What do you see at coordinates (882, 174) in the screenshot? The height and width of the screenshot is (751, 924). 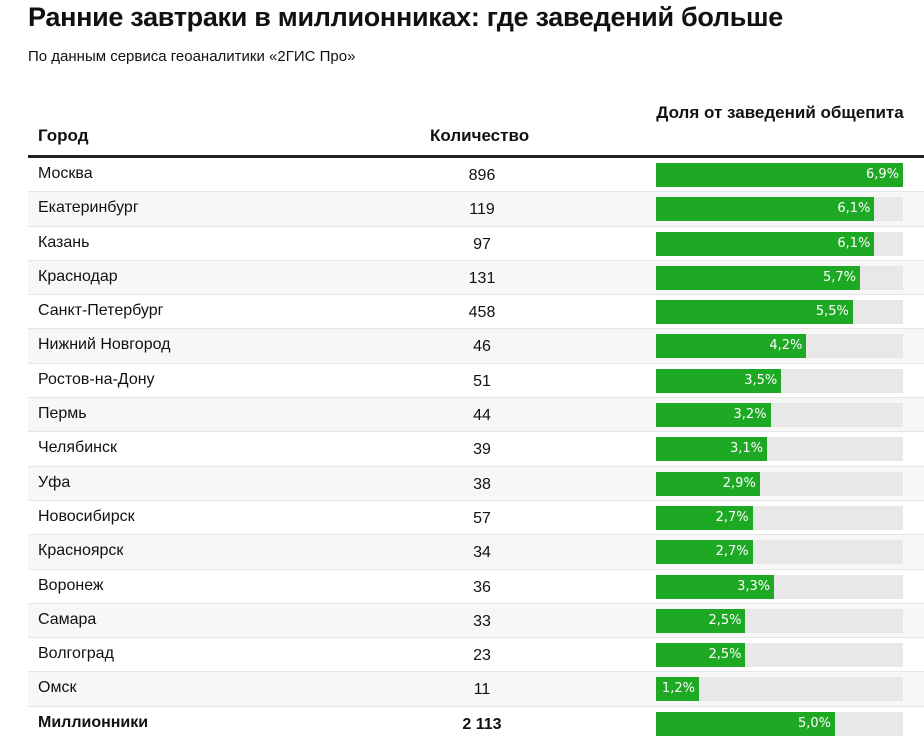 I see `share-label: 6,9%` at bounding box center [882, 174].